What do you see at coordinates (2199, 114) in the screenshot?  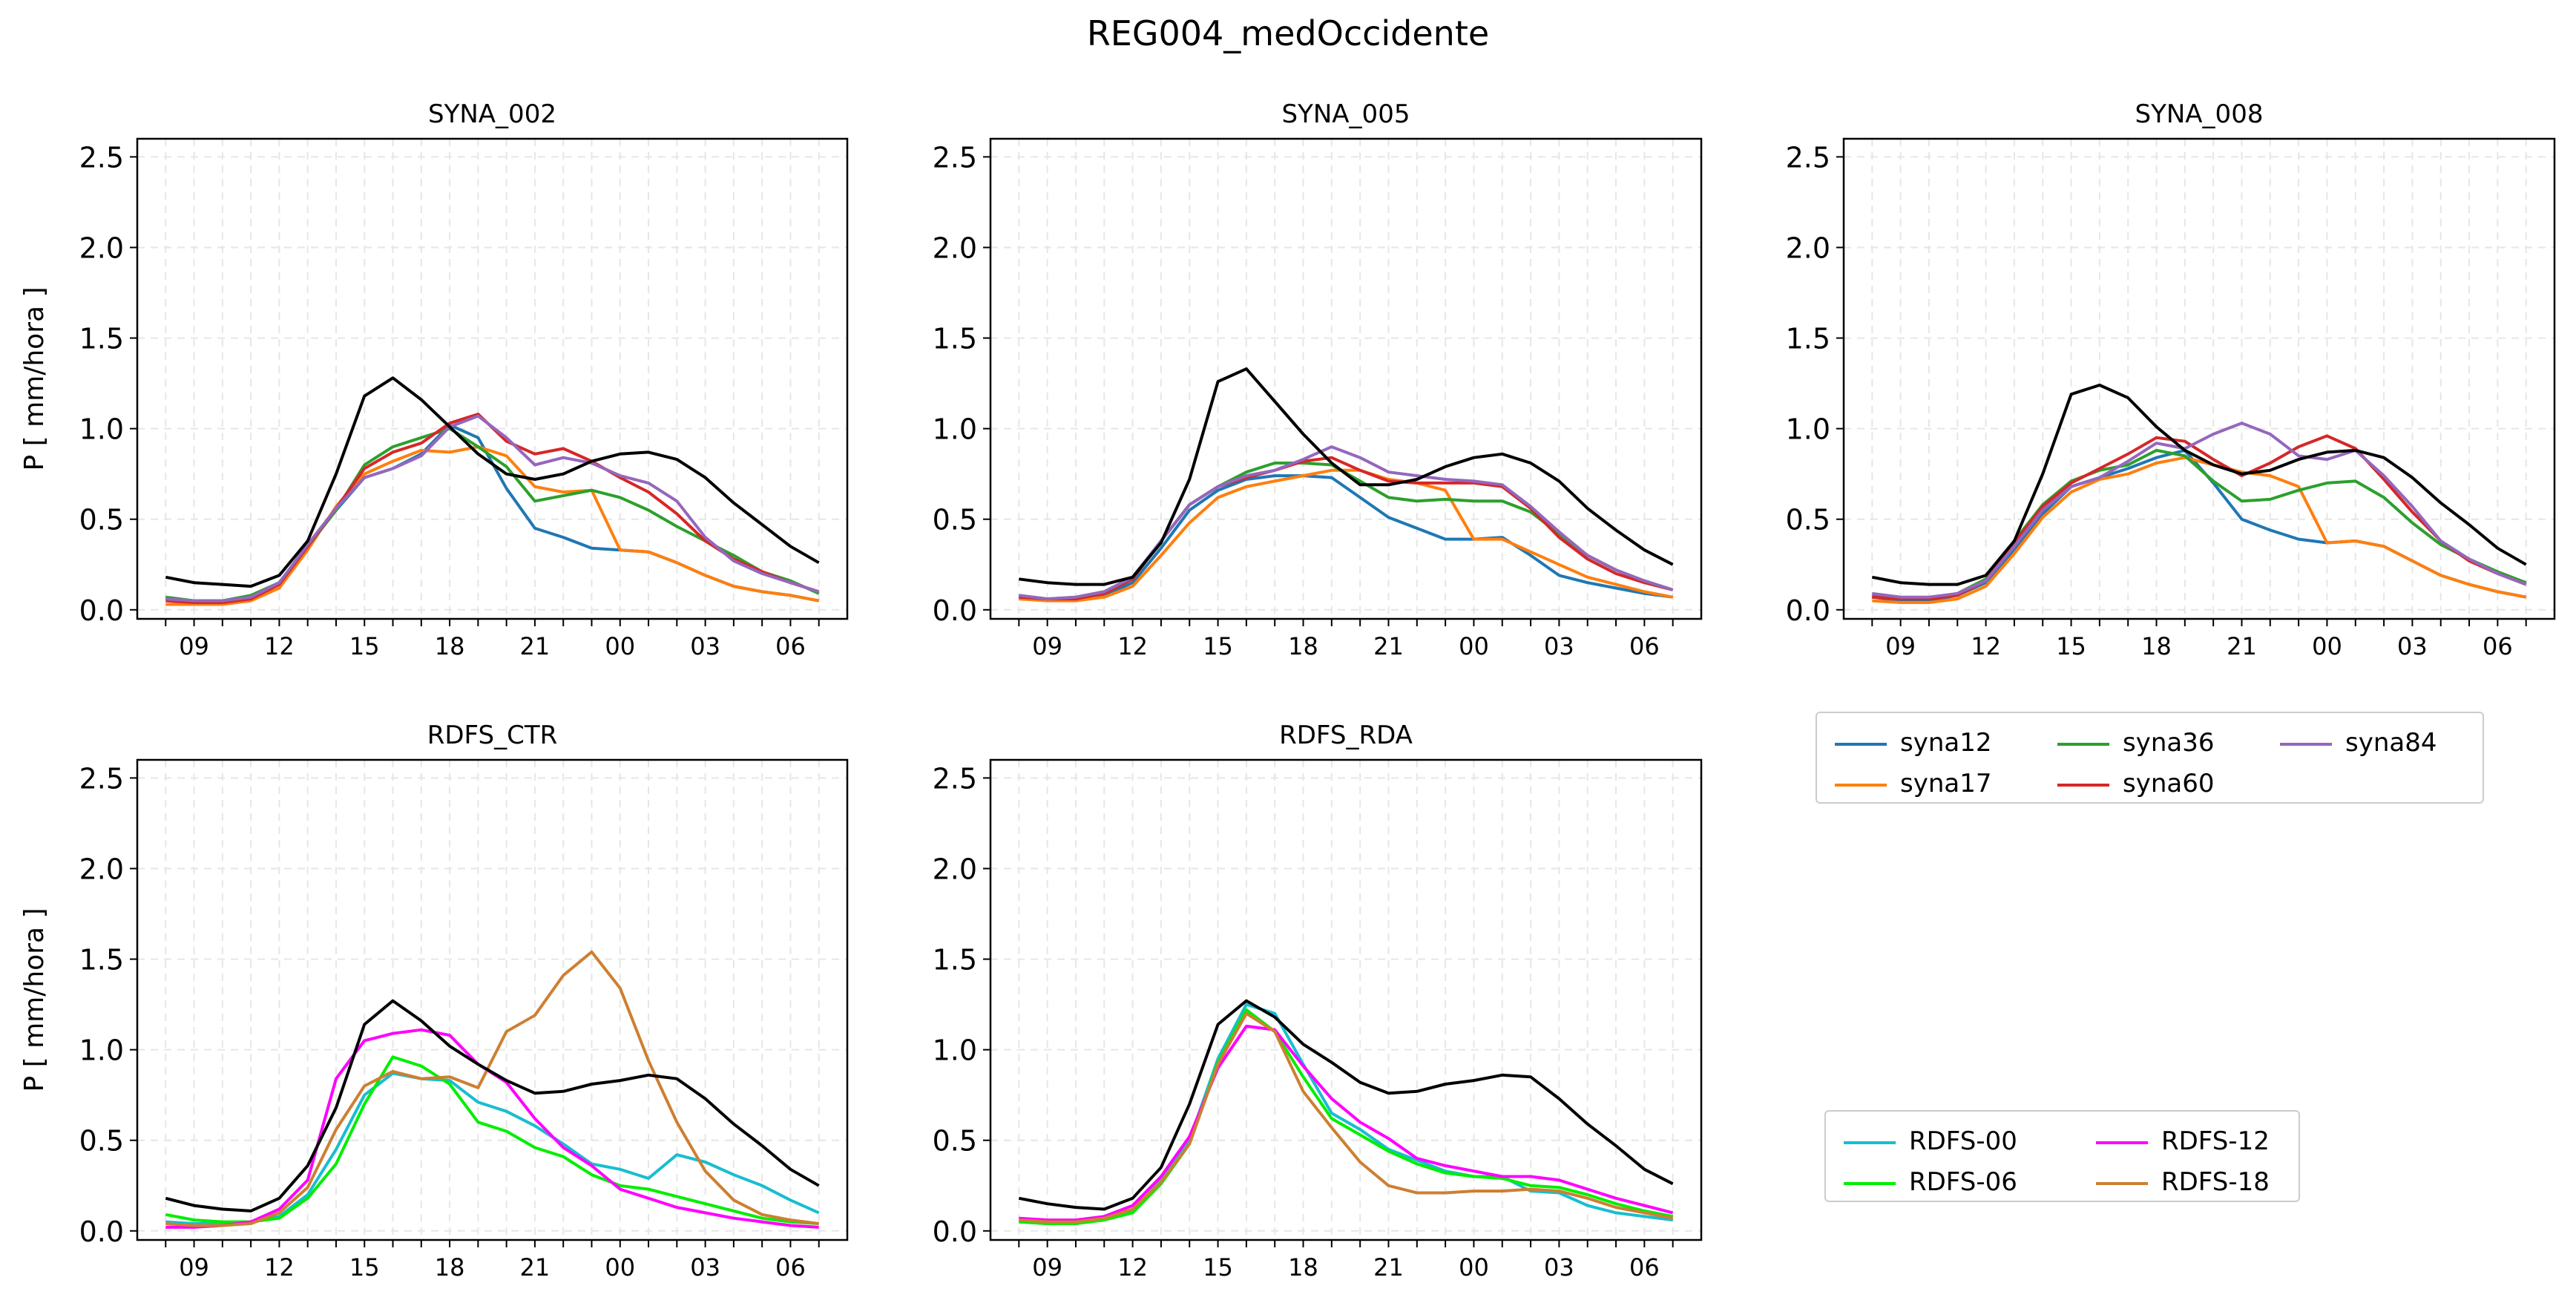 I see `subplot-title: SYNA_008` at bounding box center [2199, 114].